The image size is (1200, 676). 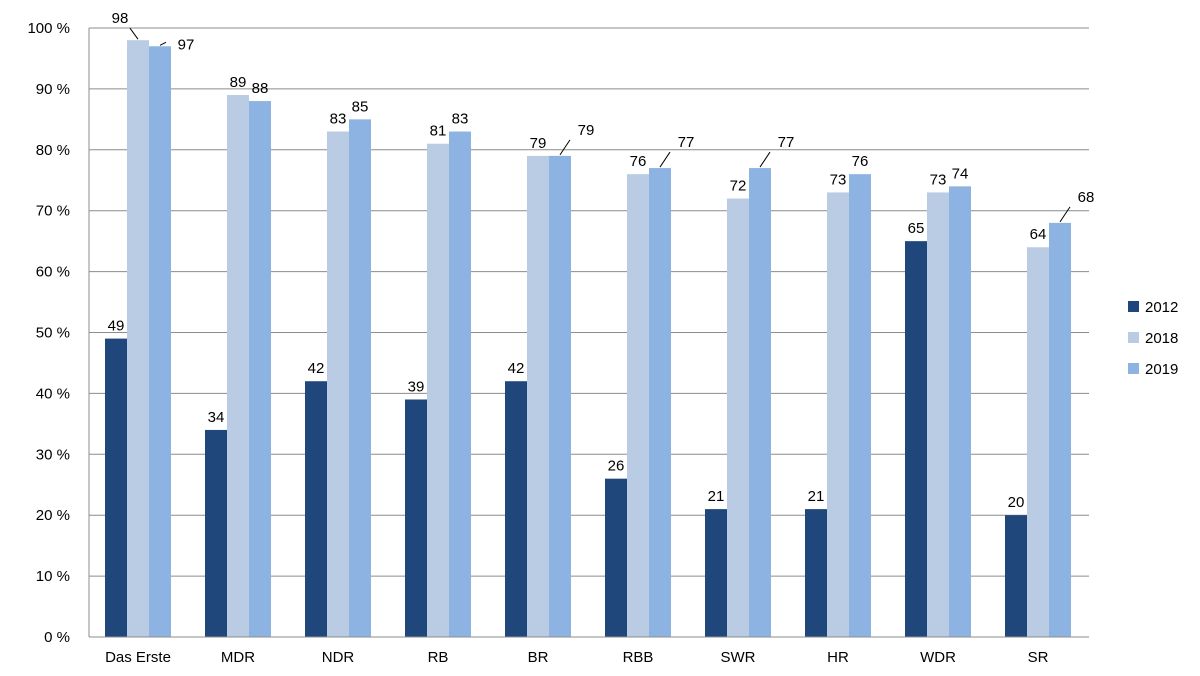 I want to click on x-tick-label: RBB, so click(x=638, y=657).